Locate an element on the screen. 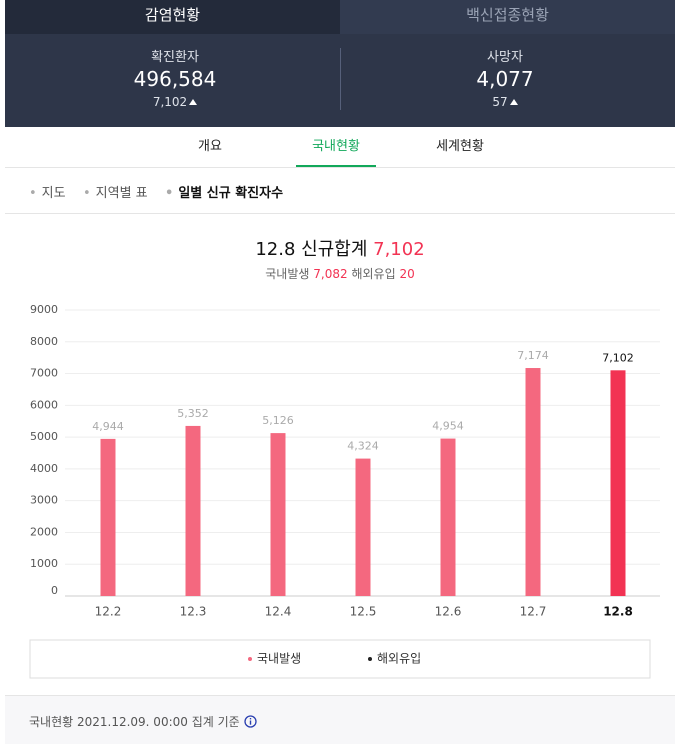 The image size is (687, 744). value-label: 5,126 is located at coordinates (278, 420).